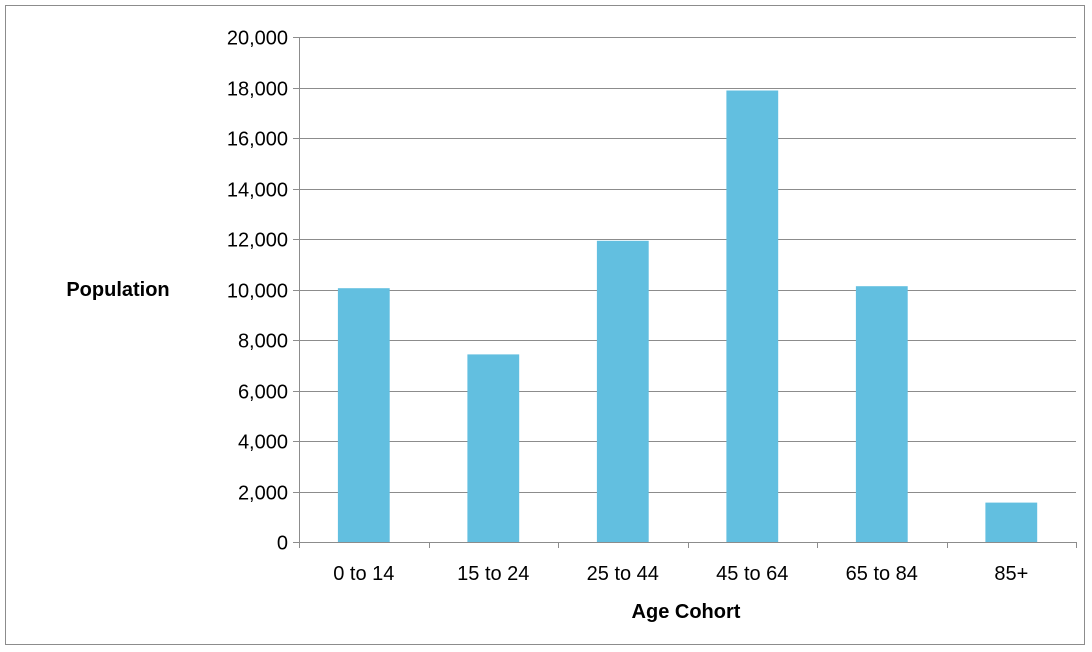  What do you see at coordinates (263, 393) in the screenshot?
I see `y-tick-label: 6,000` at bounding box center [263, 393].